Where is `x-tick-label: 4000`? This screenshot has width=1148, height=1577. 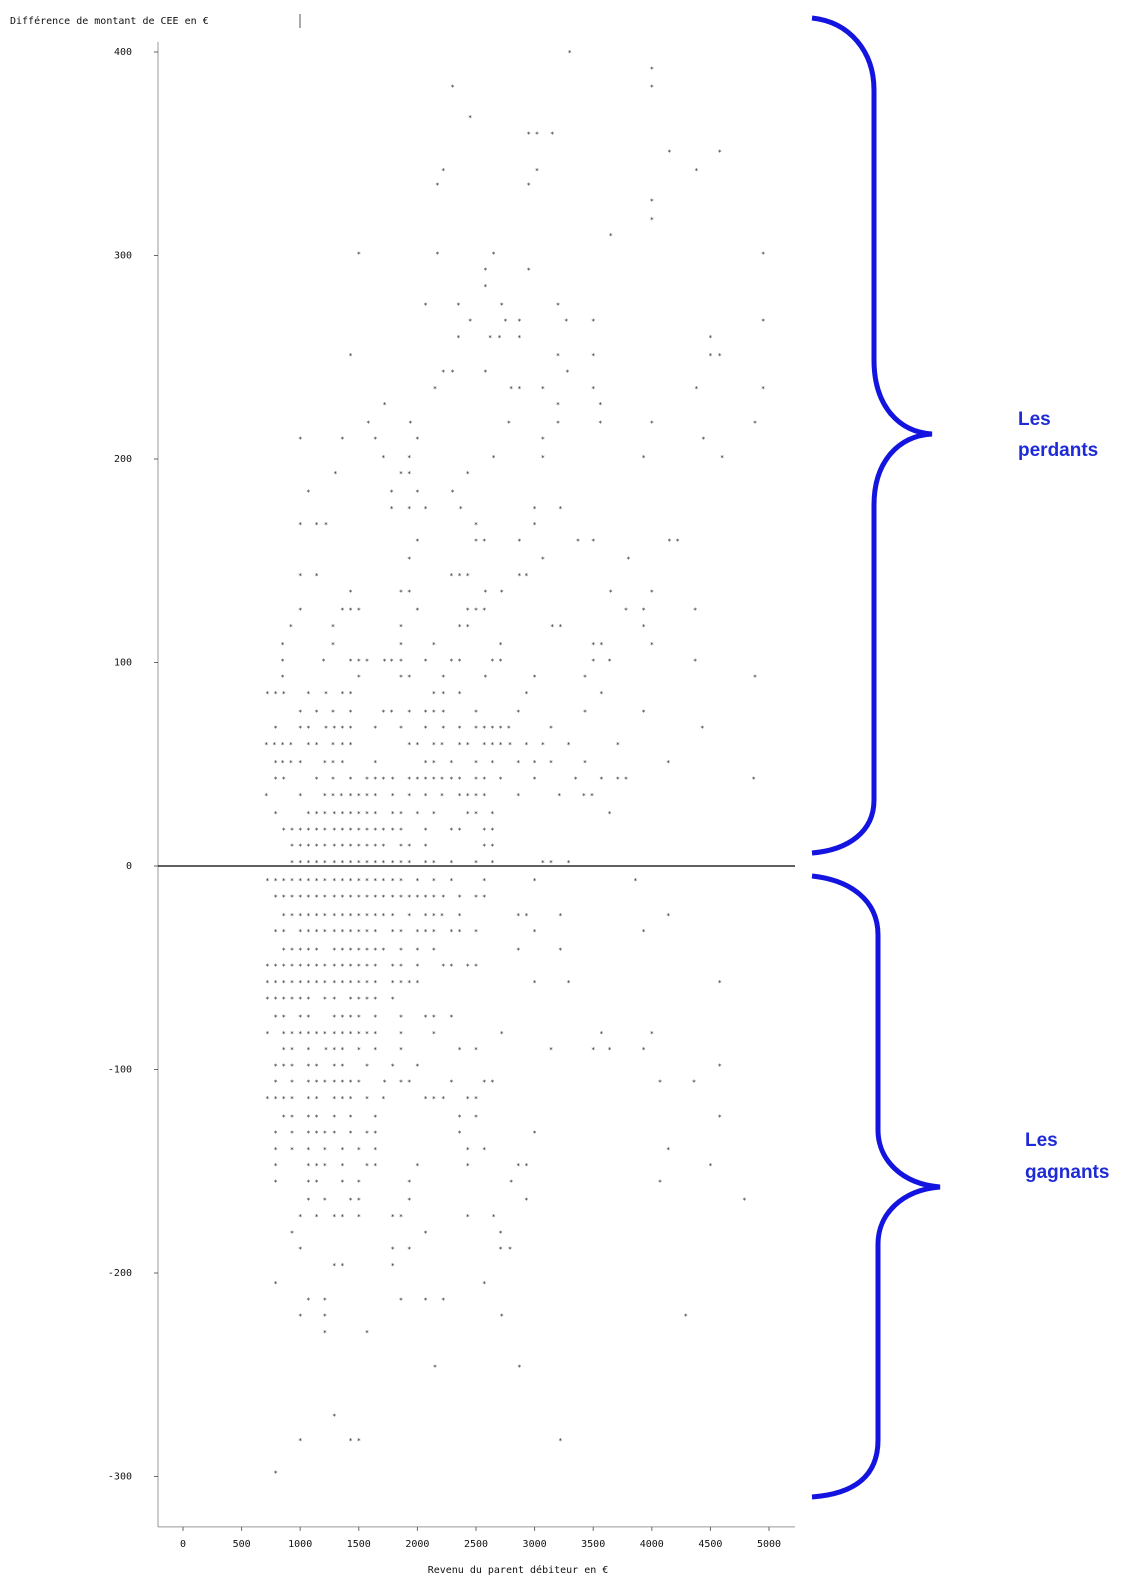
x-tick-label: 4000 is located at coordinates (652, 1544).